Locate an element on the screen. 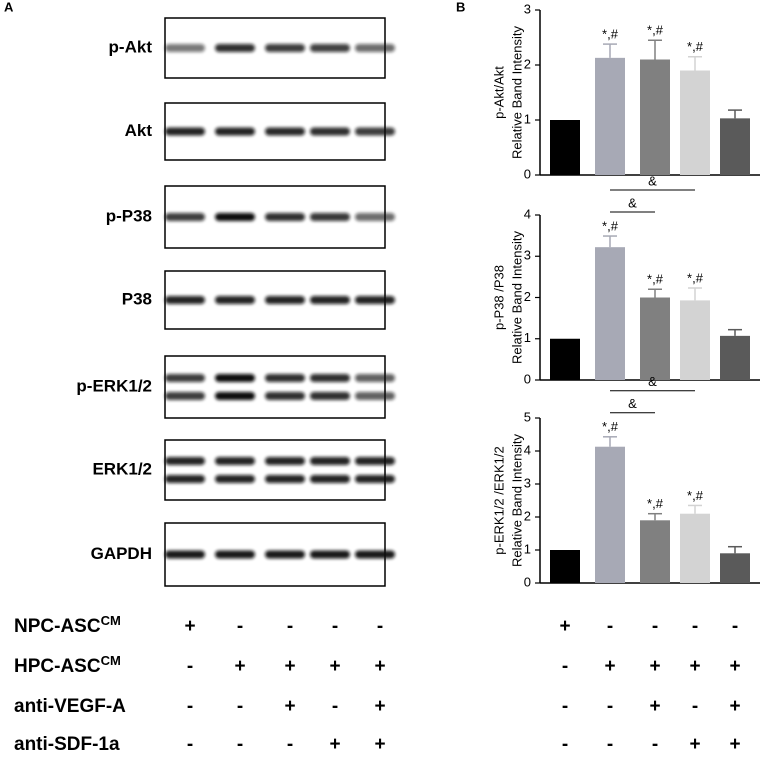  condition-label: NPC-ASCCM is located at coordinates (67, 625).